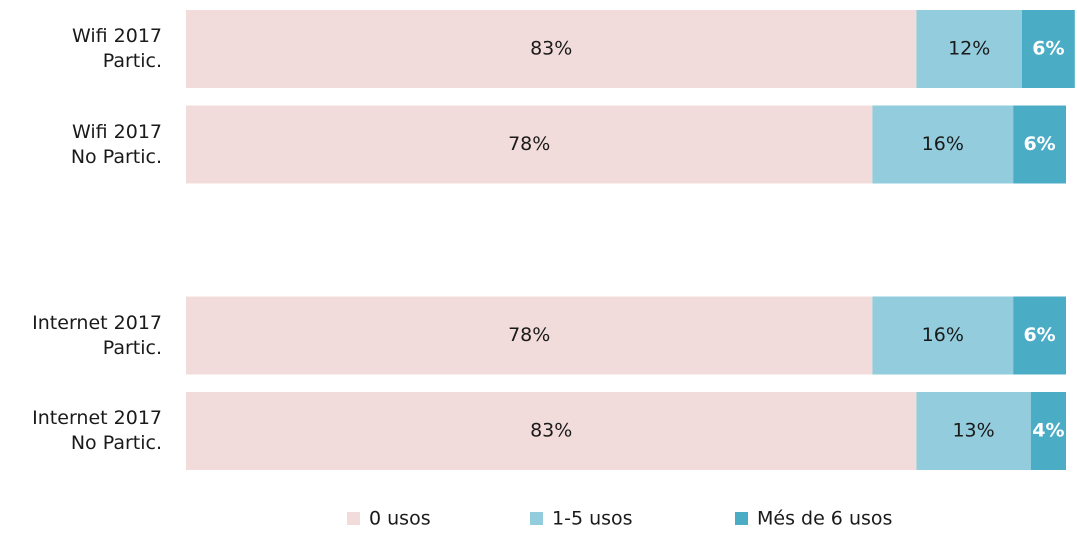 This screenshot has width=1077, height=533. What do you see at coordinates (592, 519) in the screenshot?
I see `legend-label: 1-5 usos` at bounding box center [592, 519].